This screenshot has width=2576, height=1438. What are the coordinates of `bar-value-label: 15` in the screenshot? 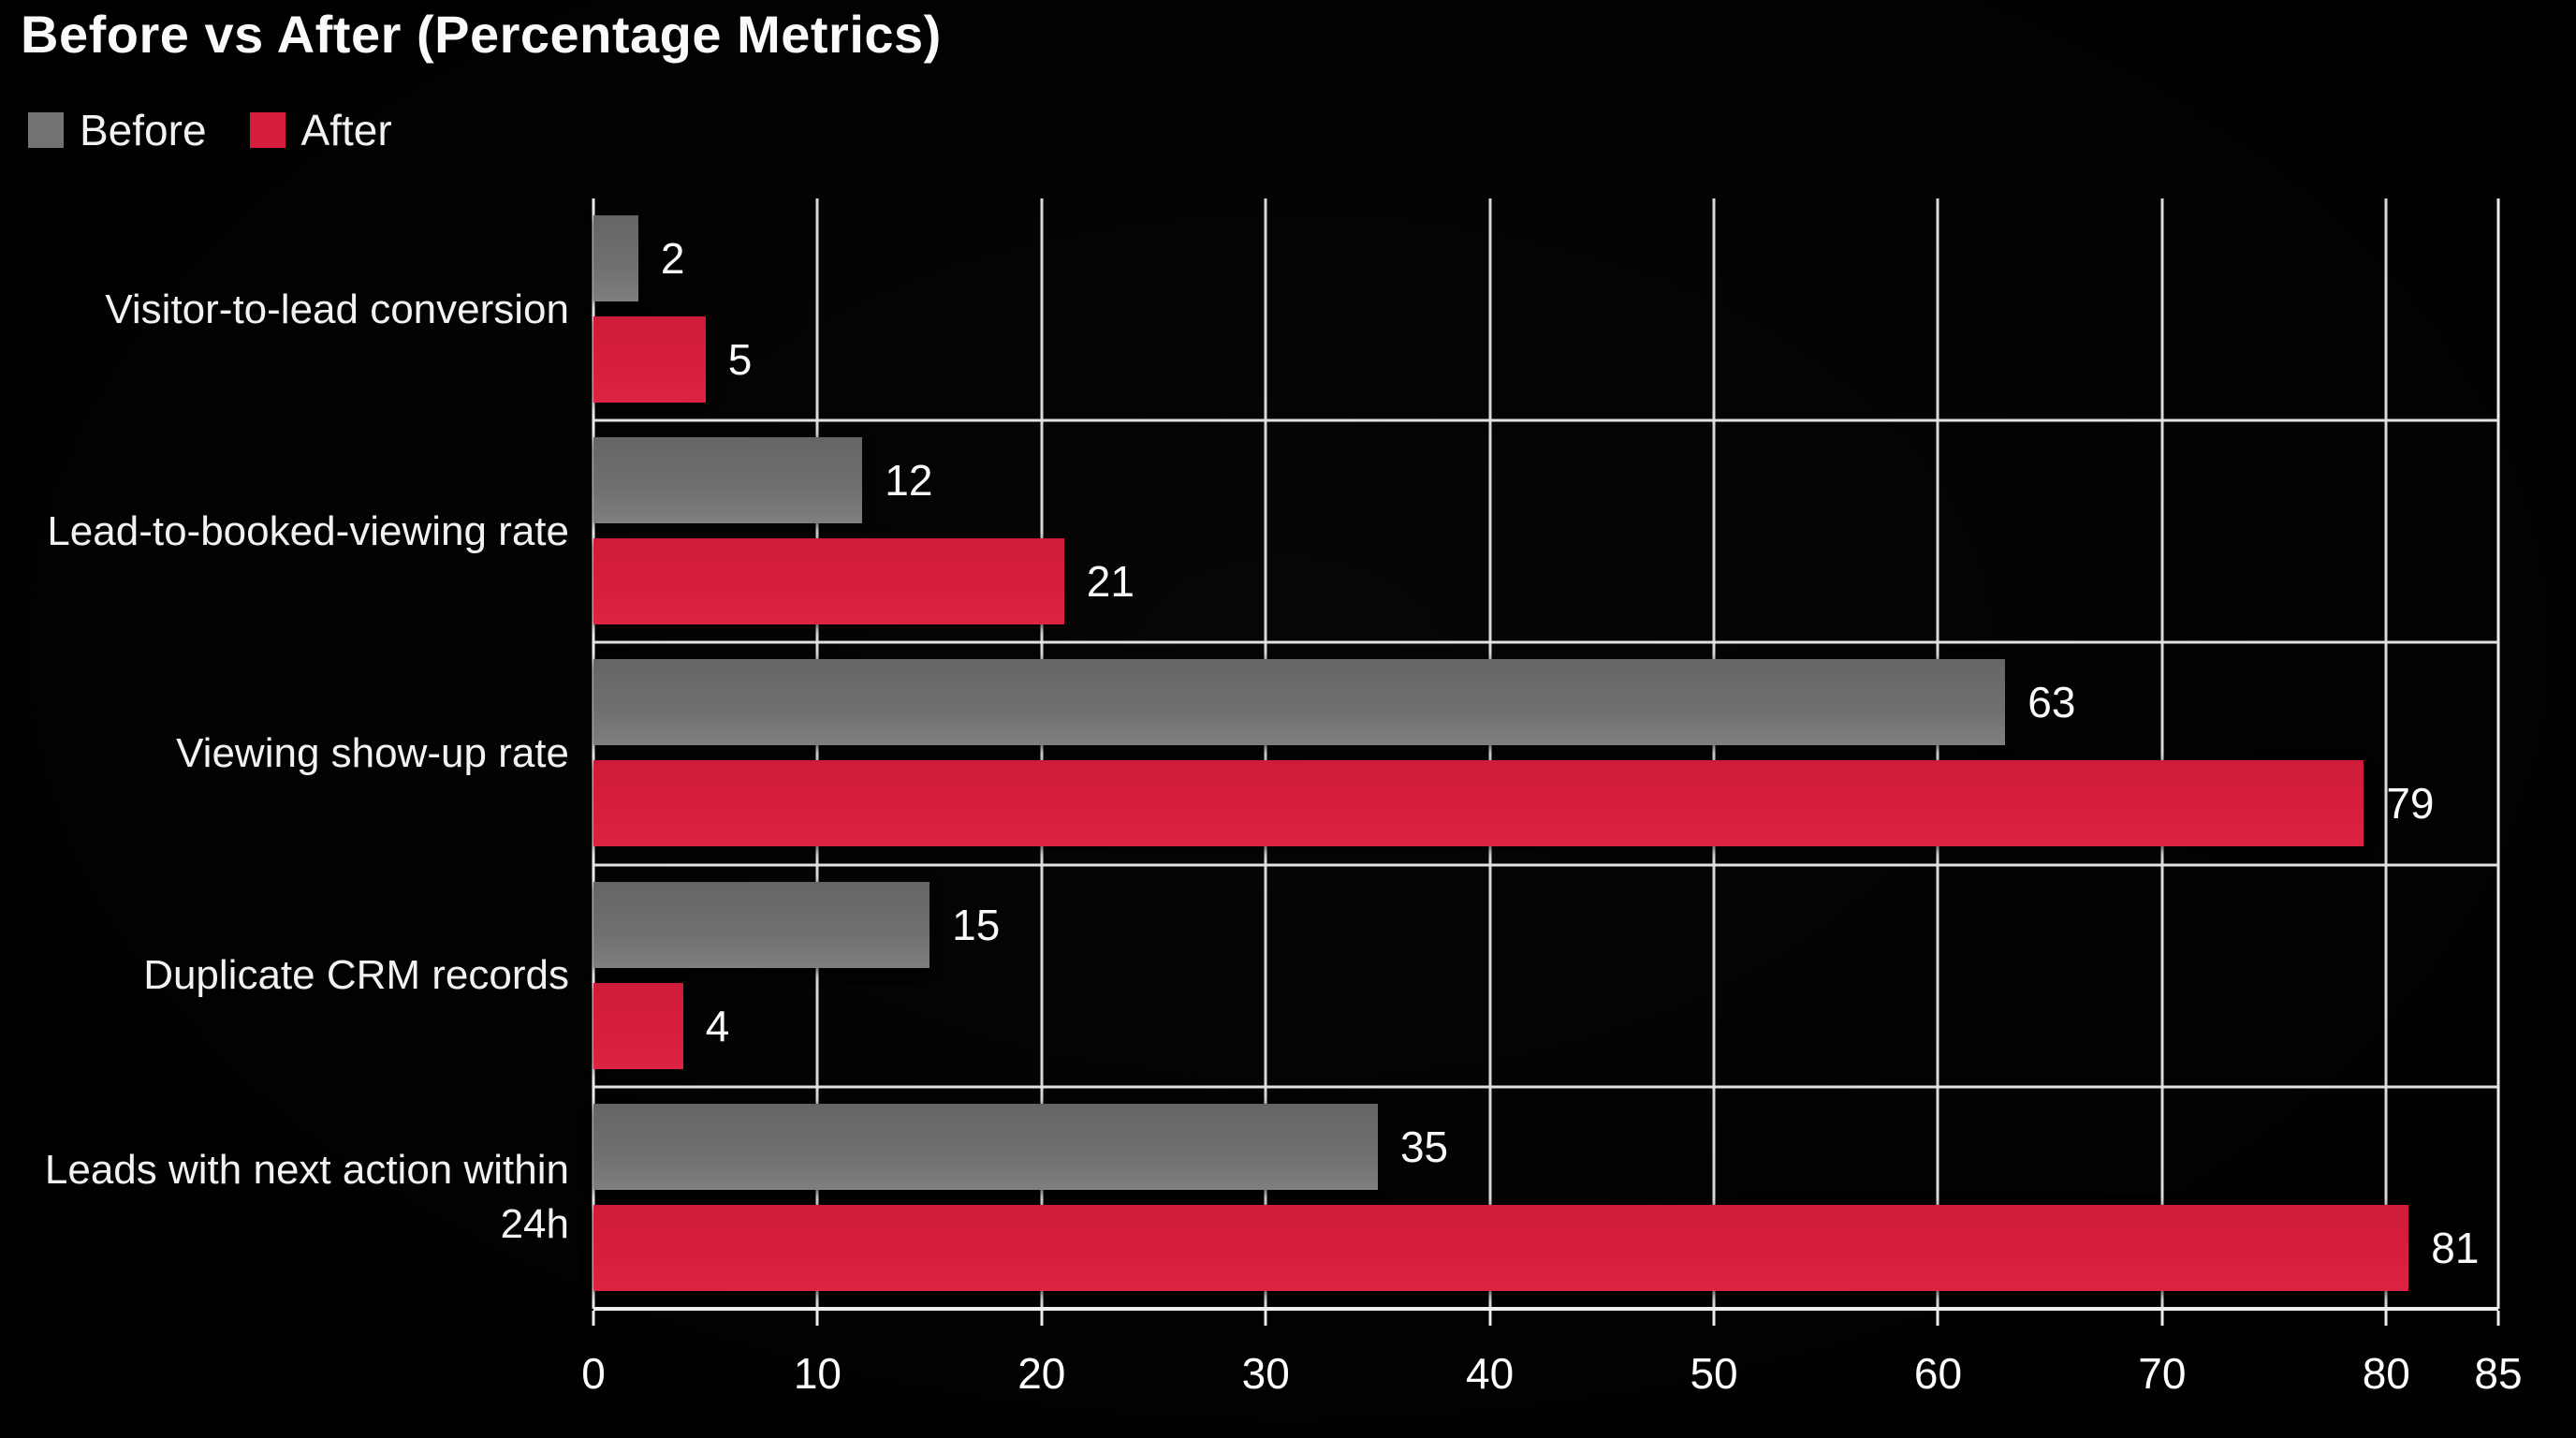 It's located at (976, 924).